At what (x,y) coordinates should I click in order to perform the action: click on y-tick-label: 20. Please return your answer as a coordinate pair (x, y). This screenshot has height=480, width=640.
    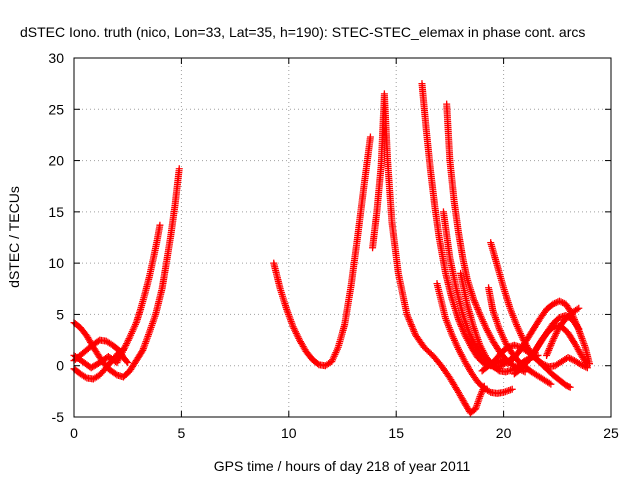
    Looking at the image, I should click on (56, 161).